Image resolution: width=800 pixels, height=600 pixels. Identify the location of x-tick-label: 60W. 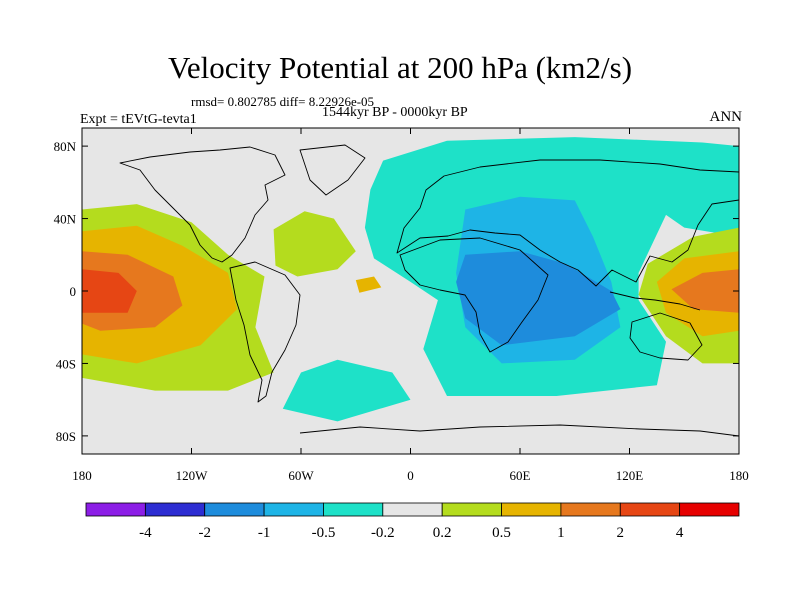
(301, 475).